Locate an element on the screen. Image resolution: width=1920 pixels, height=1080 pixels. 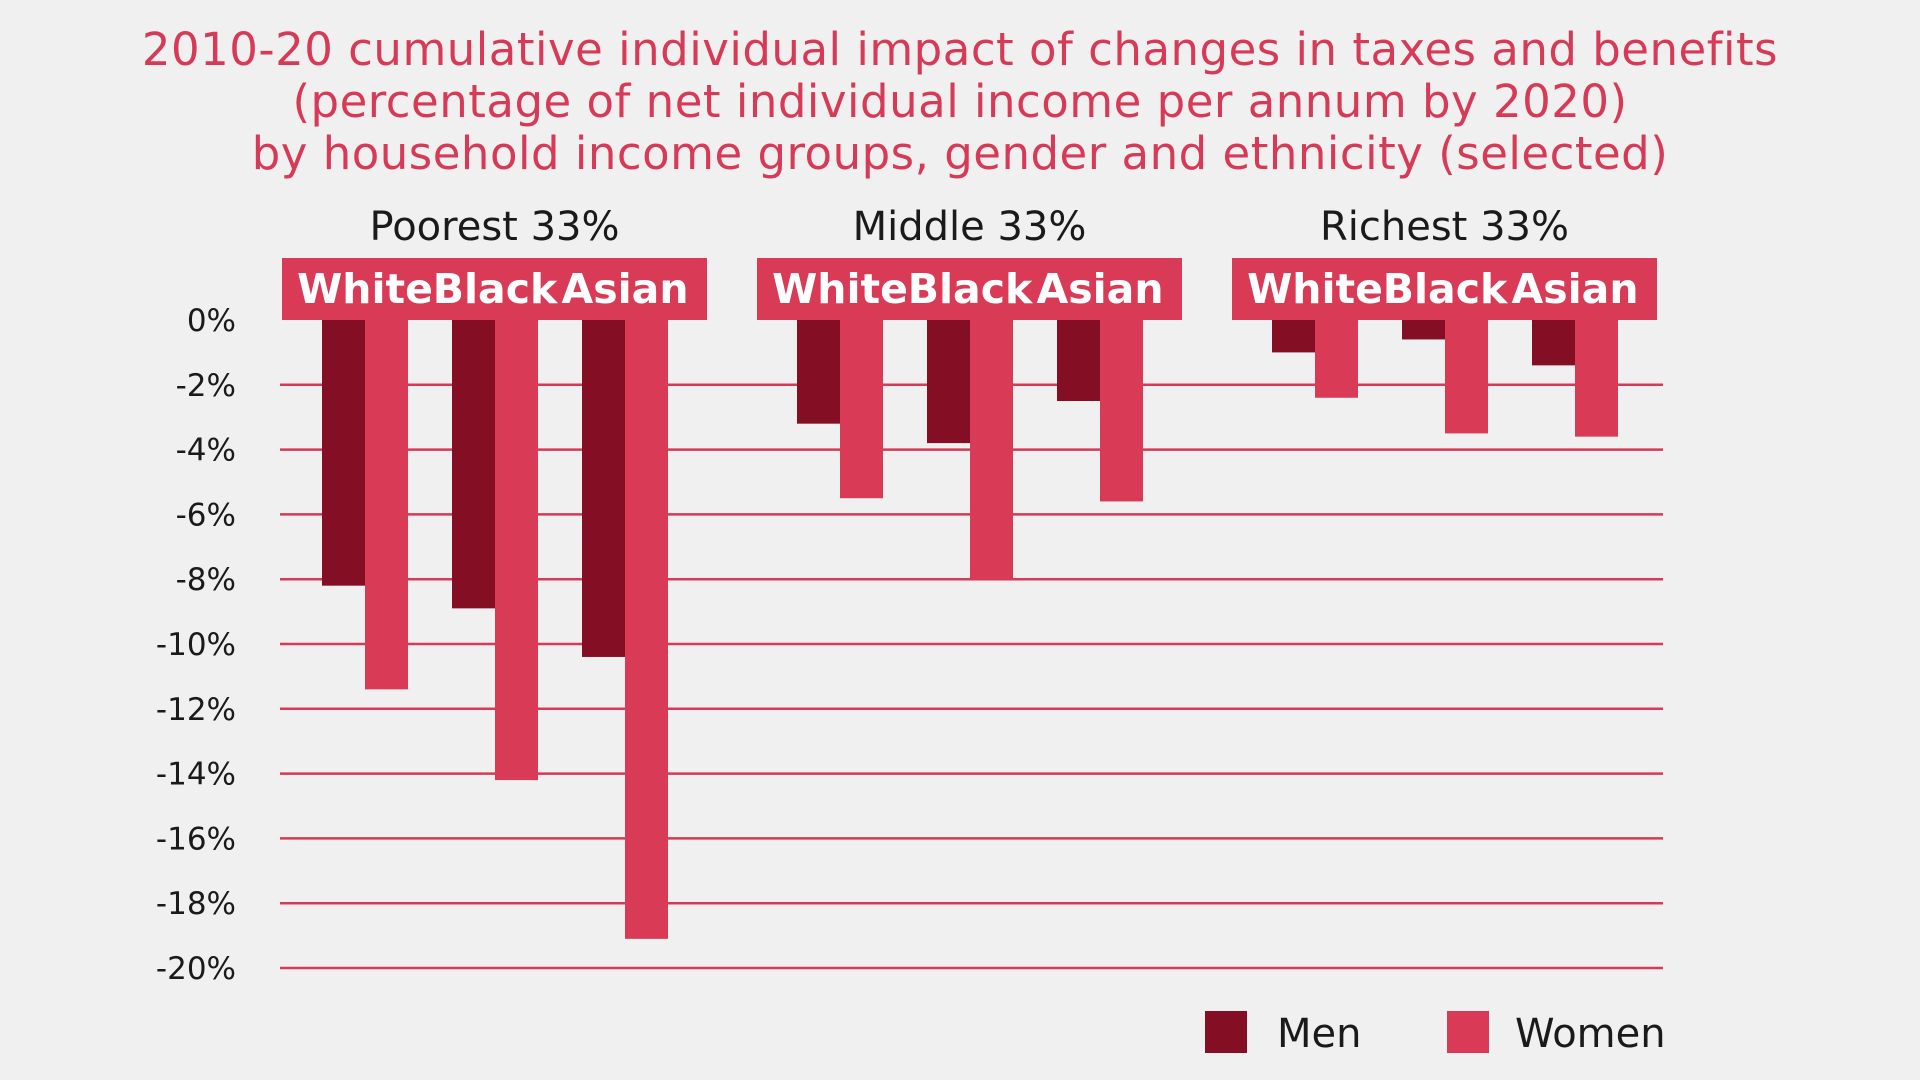
y-tick-label: -8% is located at coordinates (206, 580).